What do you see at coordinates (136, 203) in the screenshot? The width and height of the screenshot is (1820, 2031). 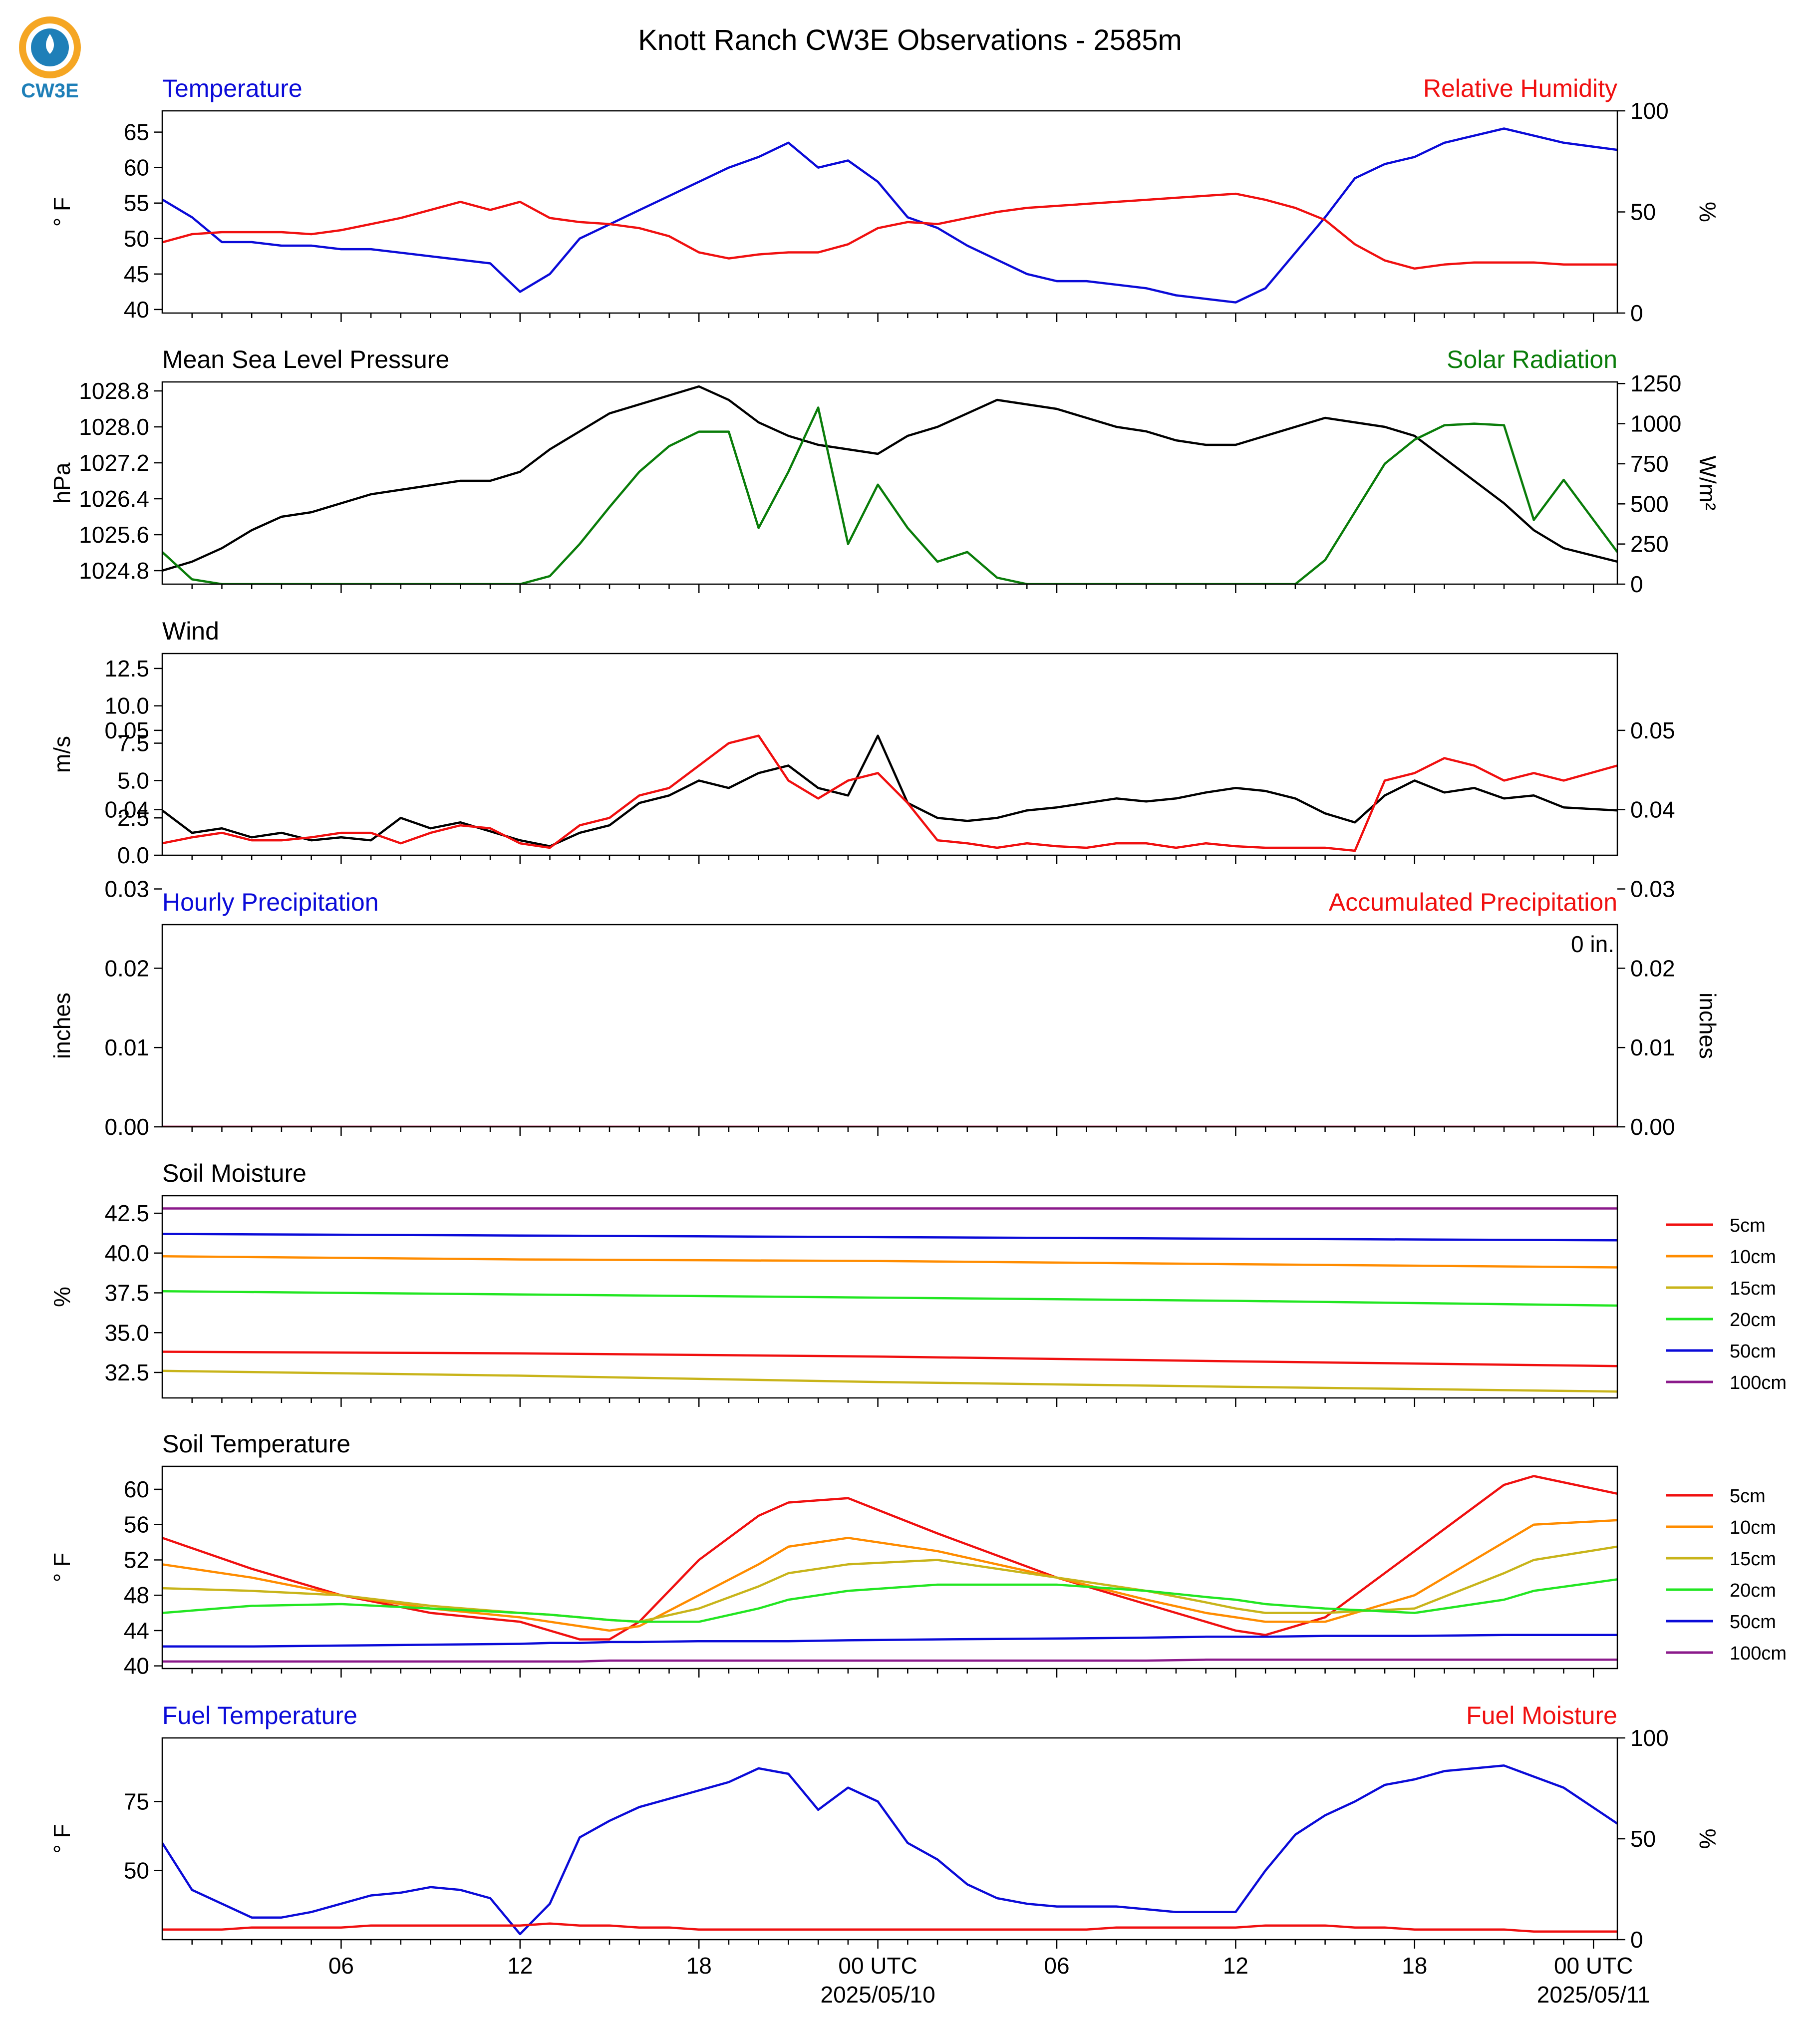 I see `y-tick-label: 55` at bounding box center [136, 203].